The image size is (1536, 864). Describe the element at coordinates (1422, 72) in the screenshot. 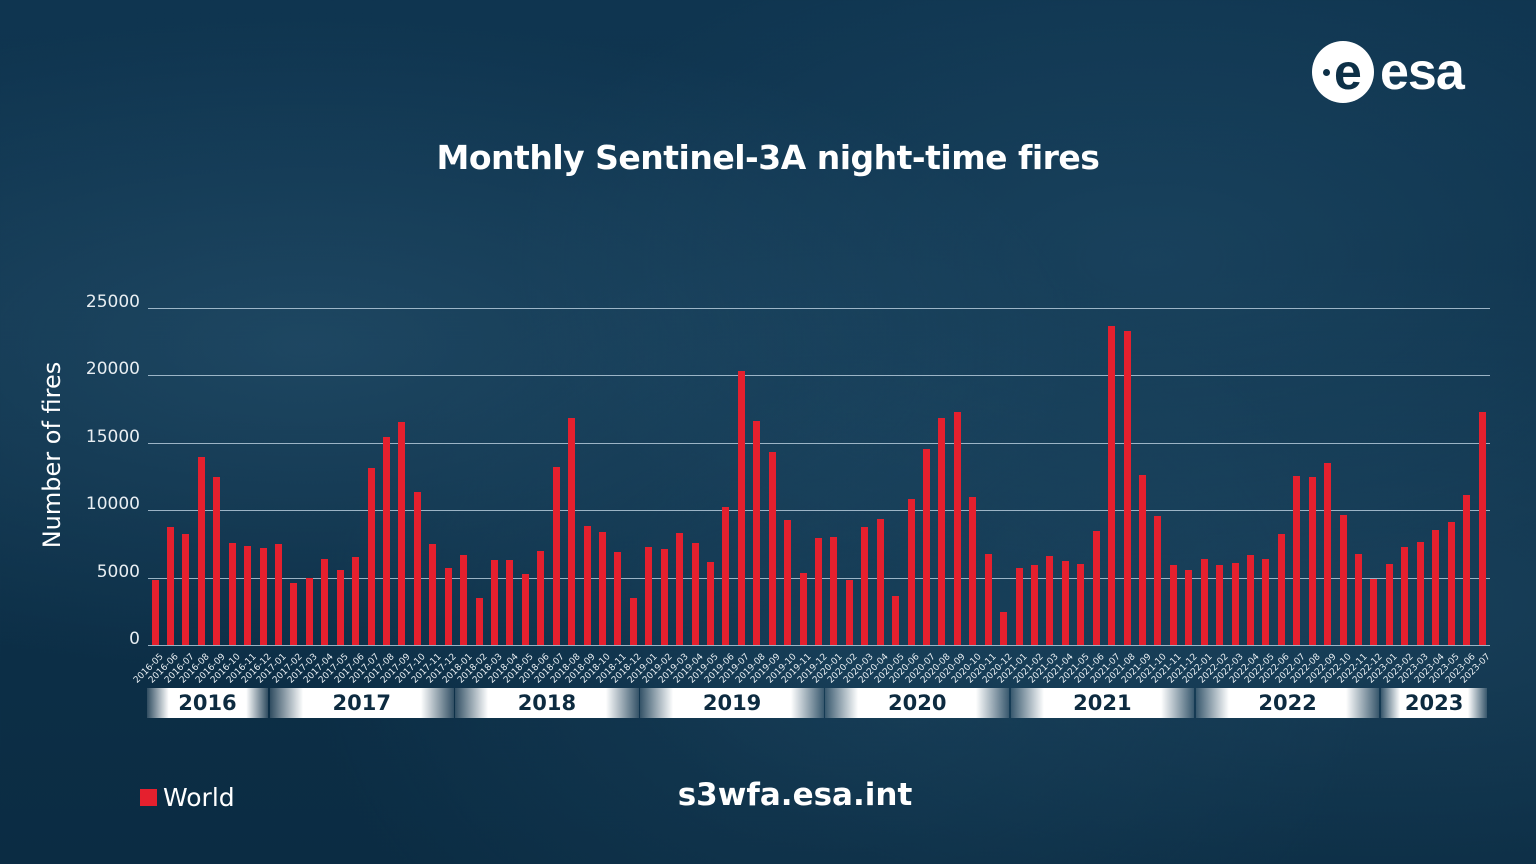

I see `esa-logo-text: esa` at that location.